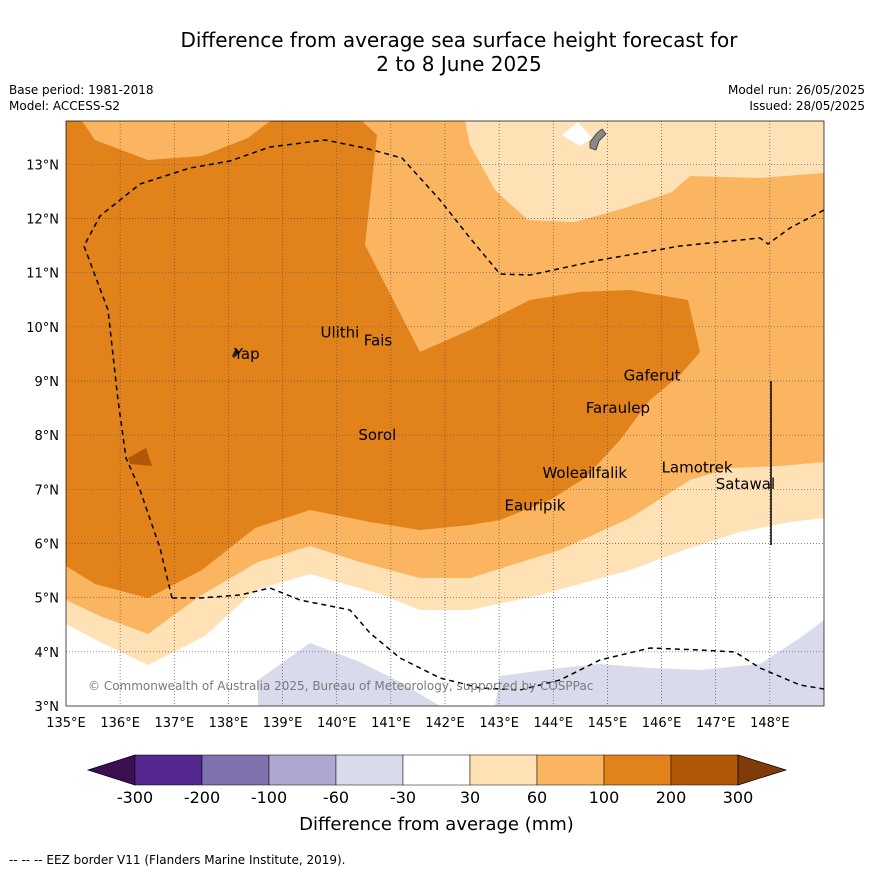  I want to click on place-label: Yap, so click(246, 354).